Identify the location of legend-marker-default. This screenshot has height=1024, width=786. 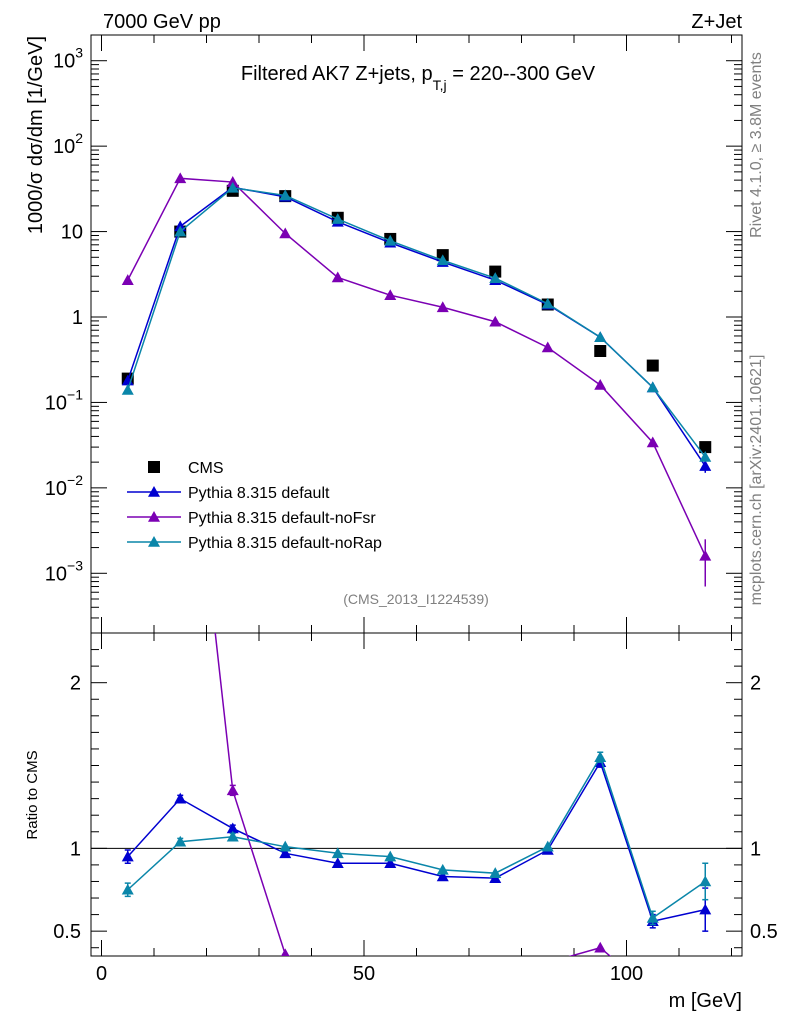
(154, 491).